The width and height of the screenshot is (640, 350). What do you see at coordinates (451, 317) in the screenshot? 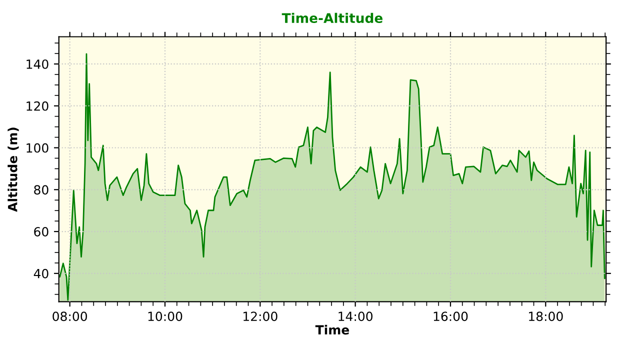
I see `x-tick-label: 16:00` at bounding box center [451, 317].